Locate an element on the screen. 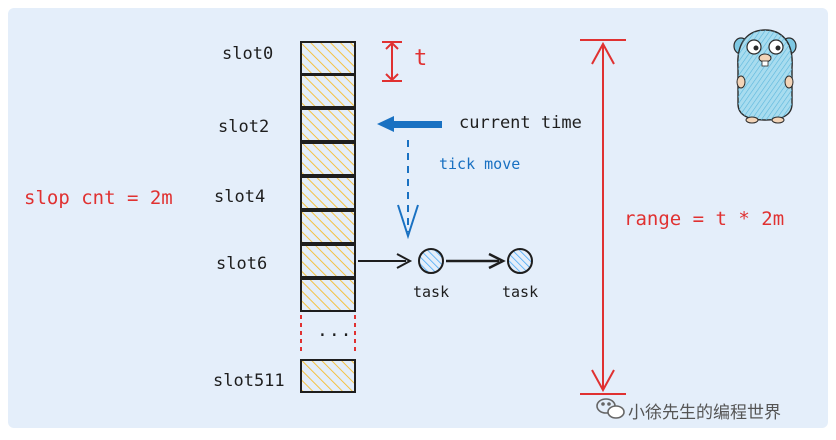 The image size is (836, 440). slot-label-511: slot511 is located at coordinates (249, 381).